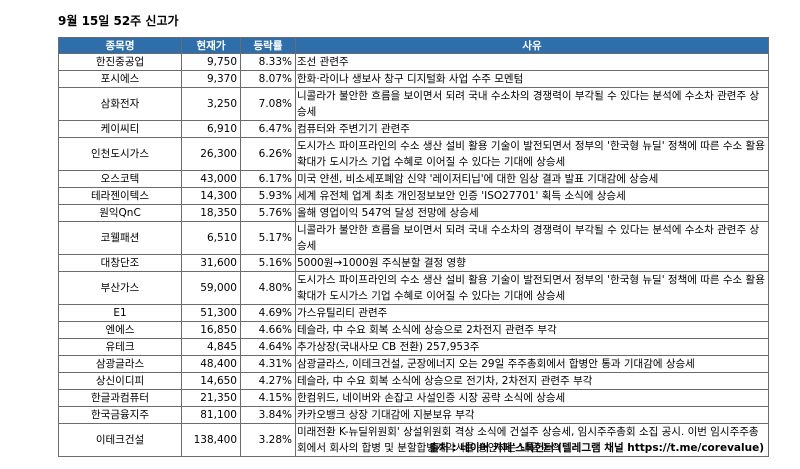  Describe the element at coordinates (211, 129) in the screenshot. I see `price-cell: 6,910` at that location.